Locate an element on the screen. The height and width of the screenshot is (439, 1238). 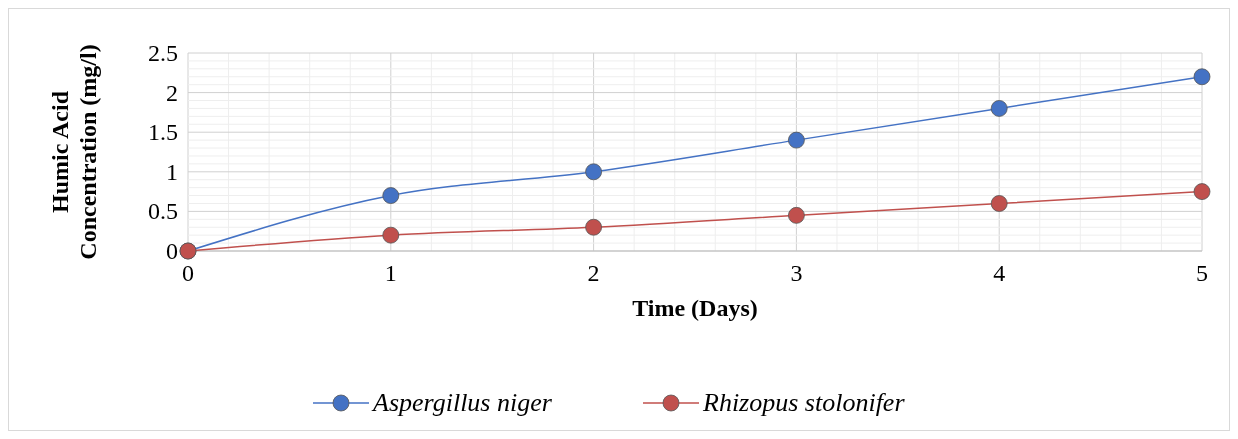
y-axis-title: Humic Acid Concentration (mg/l) is located at coordinates (74, 152).